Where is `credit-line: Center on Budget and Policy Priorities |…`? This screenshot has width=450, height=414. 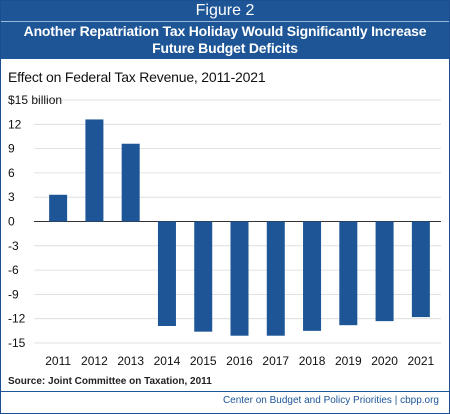 credit-line: Center on Budget and Policy Priorities |… is located at coordinates (330, 400).